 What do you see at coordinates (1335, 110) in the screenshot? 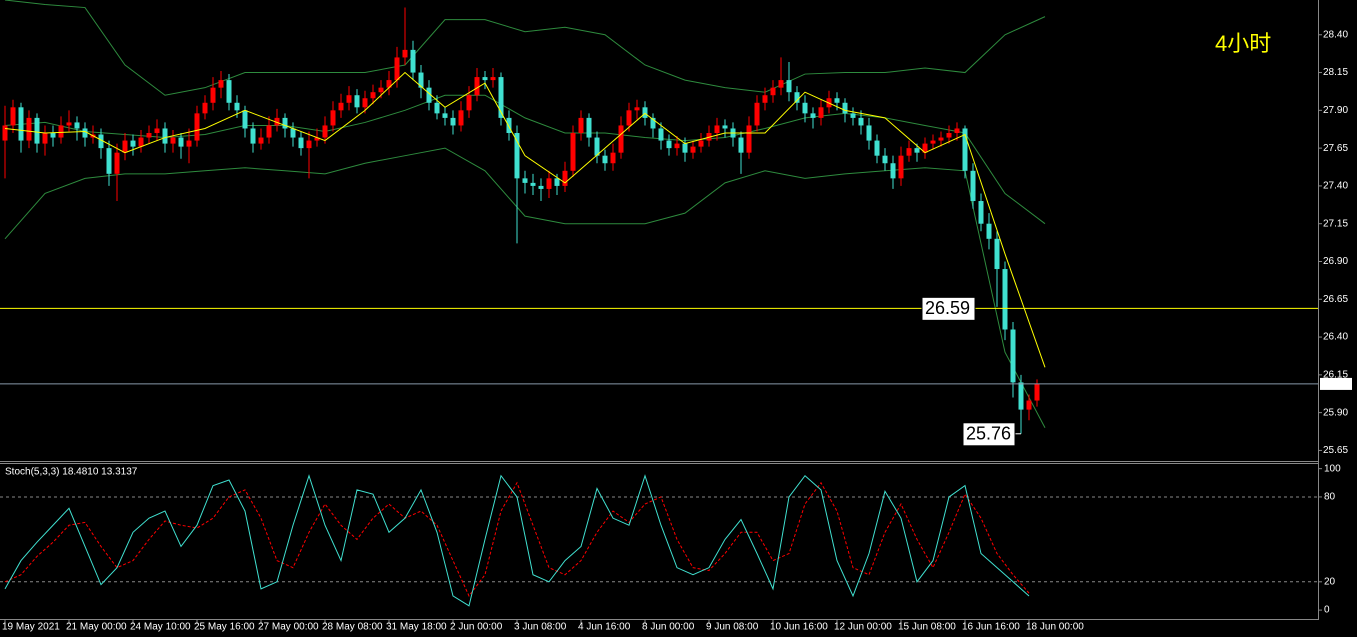
I see `y-tick-label: 27.90` at bounding box center [1335, 110].